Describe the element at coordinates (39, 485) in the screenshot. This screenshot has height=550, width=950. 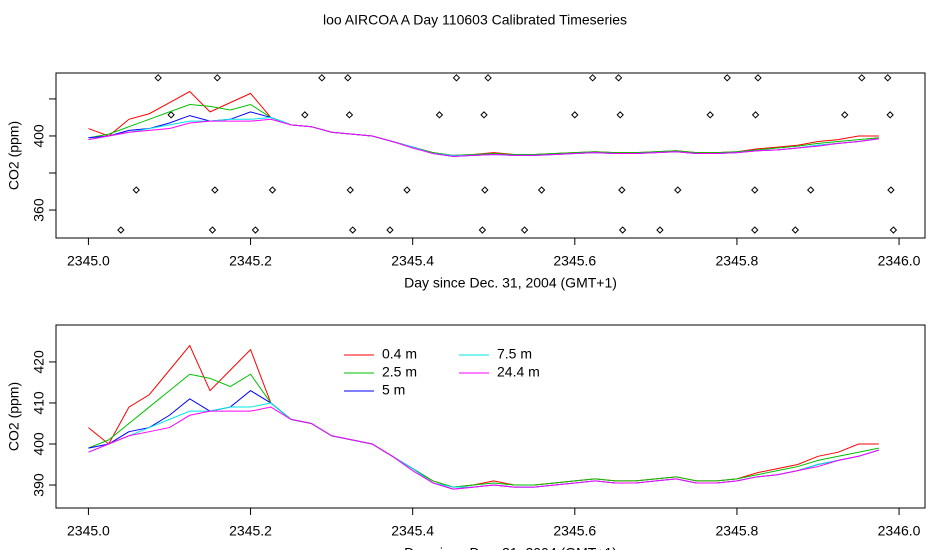
I see `y-tick-label: 390` at that location.